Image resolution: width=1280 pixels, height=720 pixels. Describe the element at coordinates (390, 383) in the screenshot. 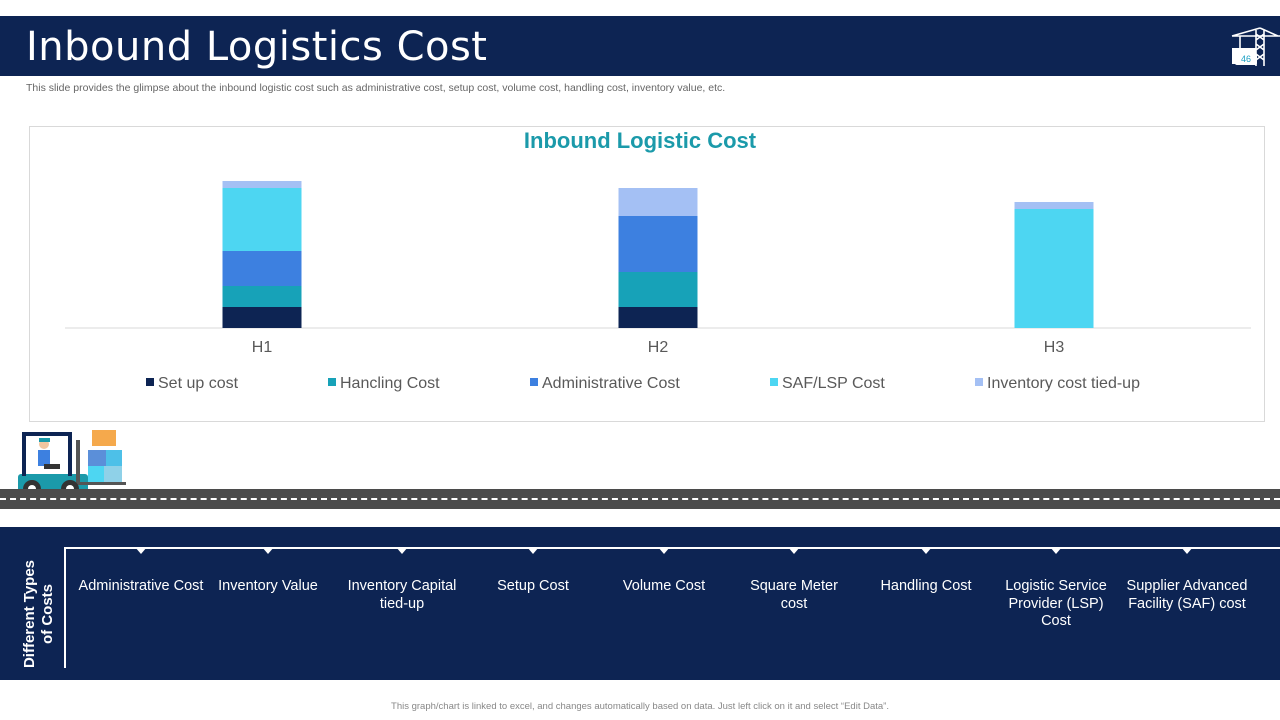

I see `legend-label: Hancling Cost` at that location.